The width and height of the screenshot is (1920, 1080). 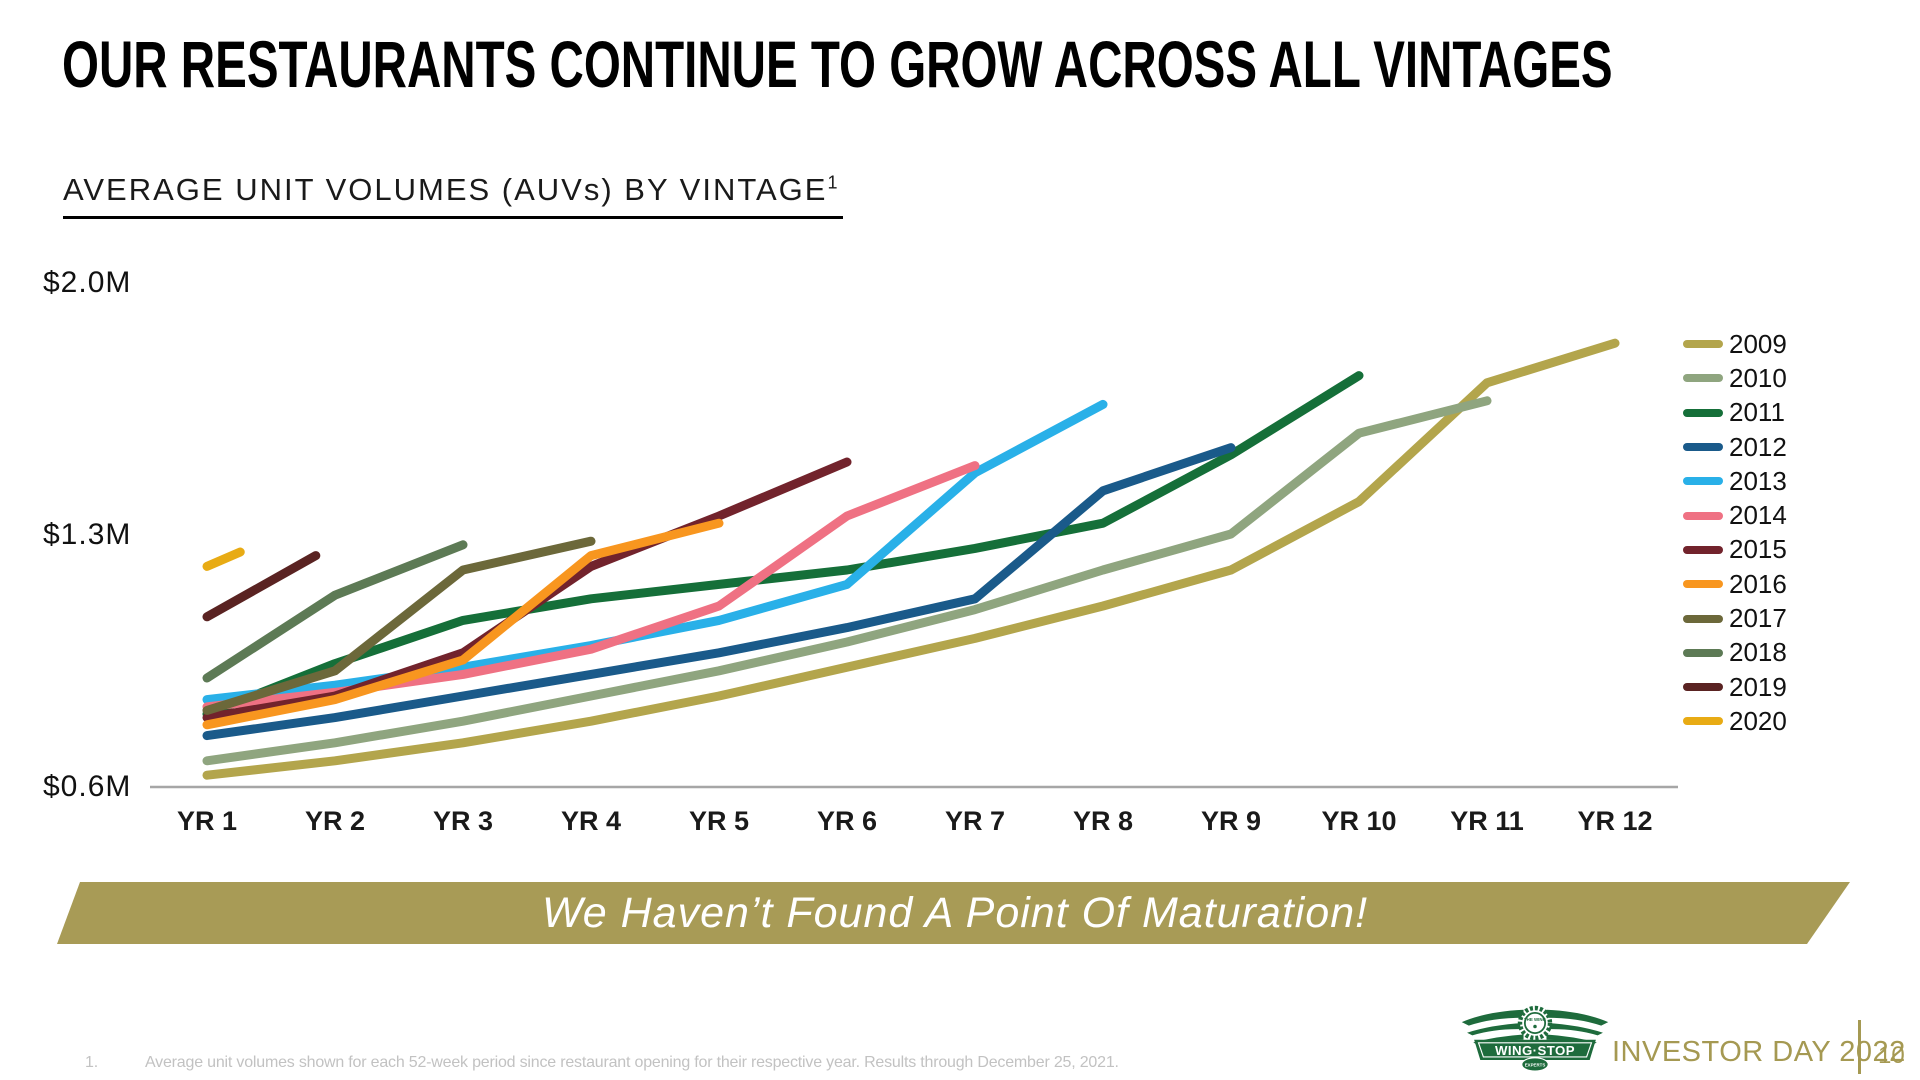 What do you see at coordinates (1359, 821) in the screenshot?
I see `x-axis-label: YR 10` at bounding box center [1359, 821].